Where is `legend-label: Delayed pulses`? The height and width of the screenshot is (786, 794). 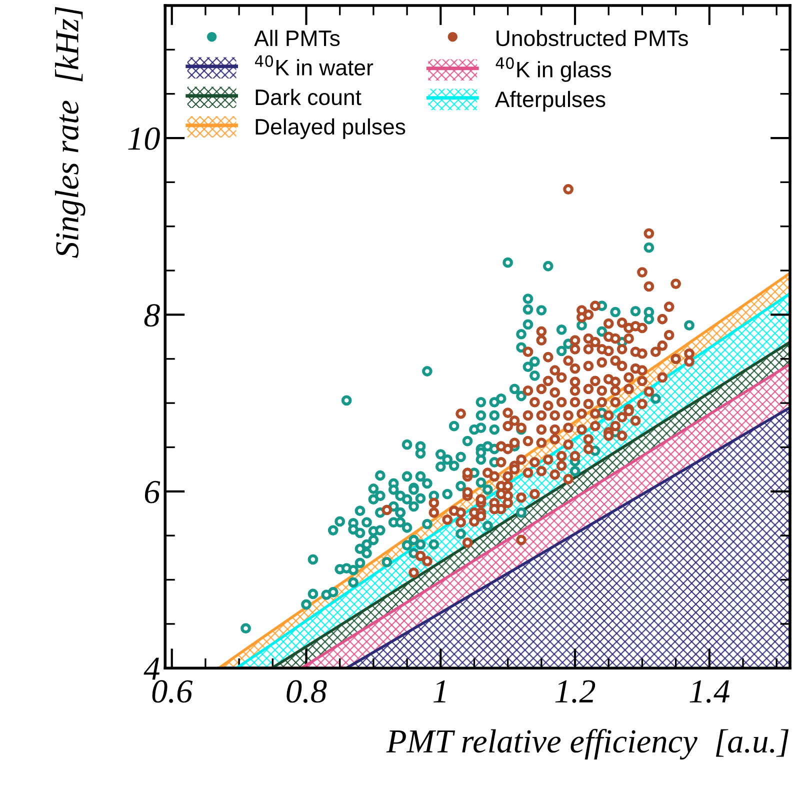 legend-label: Delayed pulses is located at coordinates (331, 129).